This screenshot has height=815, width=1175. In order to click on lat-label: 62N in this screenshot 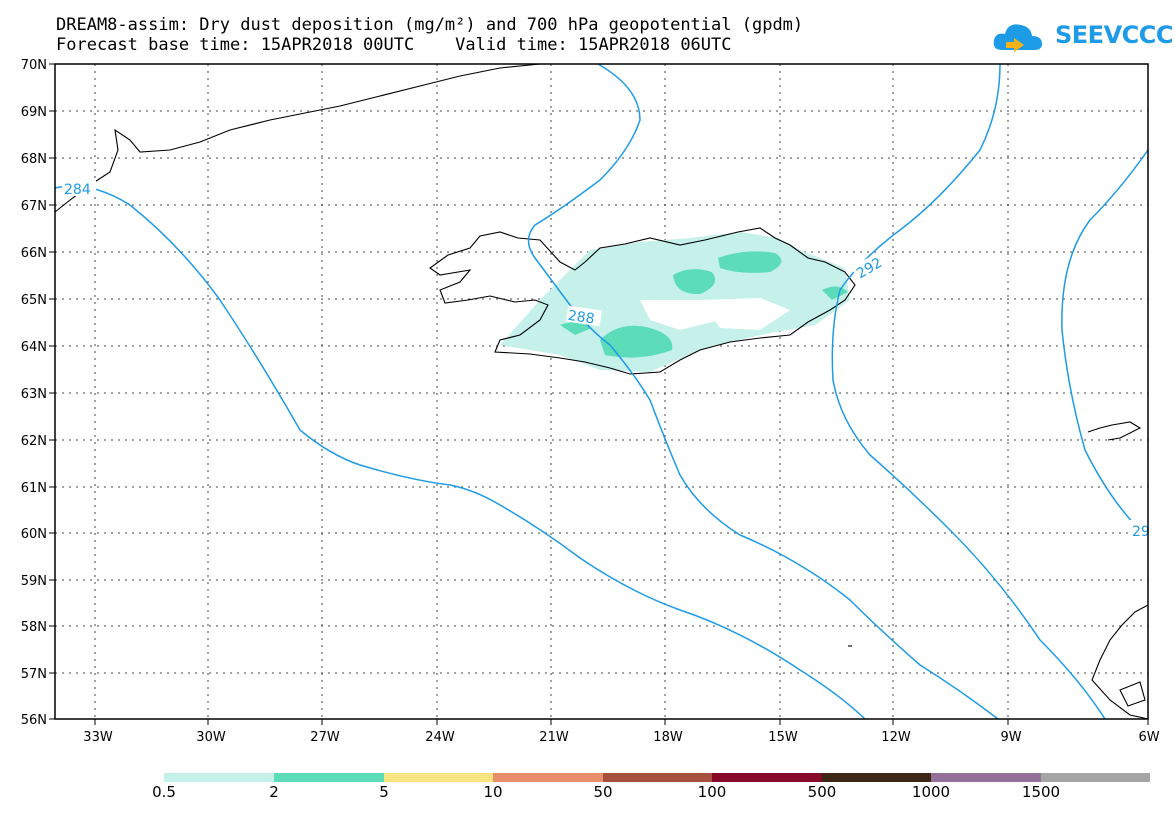, I will do `click(34, 441)`.